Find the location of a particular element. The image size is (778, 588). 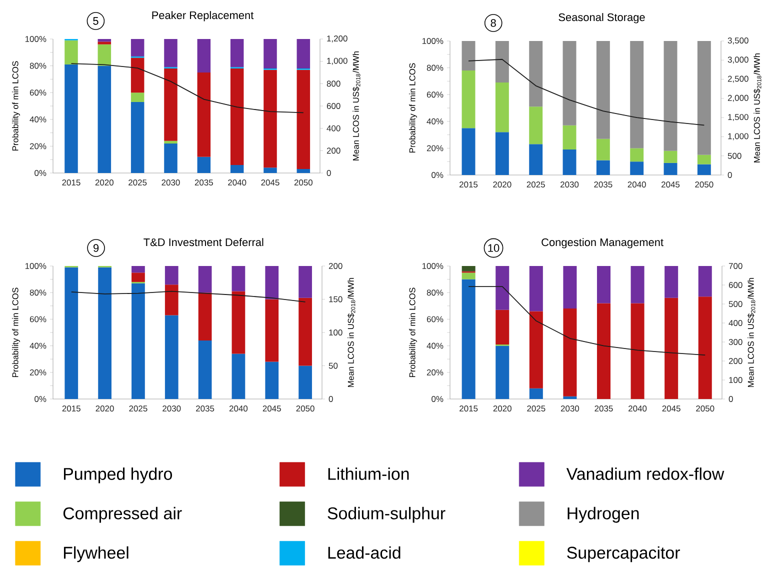

chart-title: Seasonal Storage is located at coordinates (601, 18).